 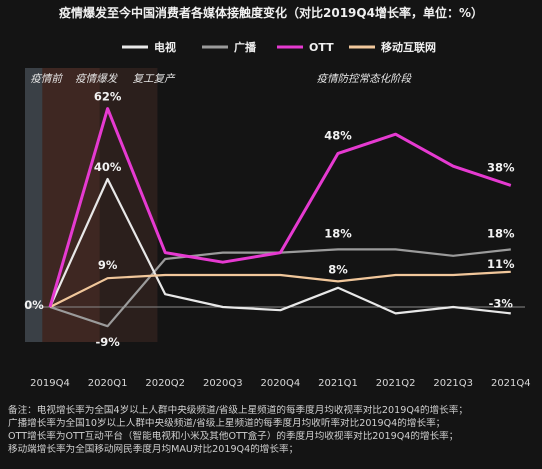 I want to click on legend: 电视 广播 OTT 移动互联网, so click(x=279, y=47).